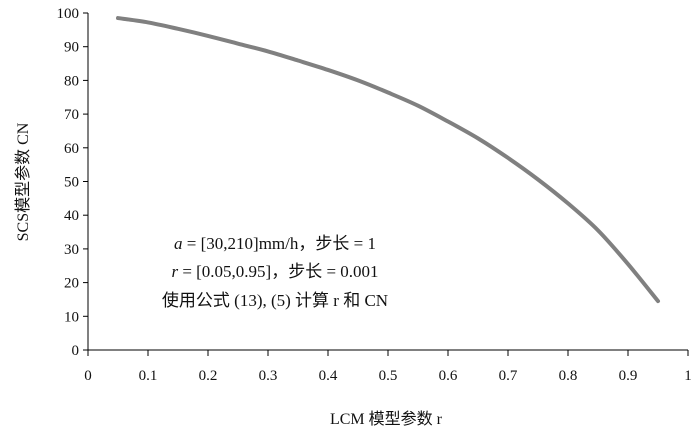 The height and width of the screenshot is (434, 697). I want to click on y-tick-label: 40, so click(71, 216).